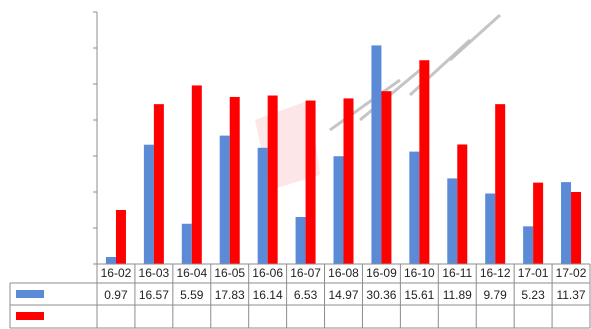 The width and height of the screenshot is (591, 329). I want to click on category-label: 16-11, so click(457, 273).